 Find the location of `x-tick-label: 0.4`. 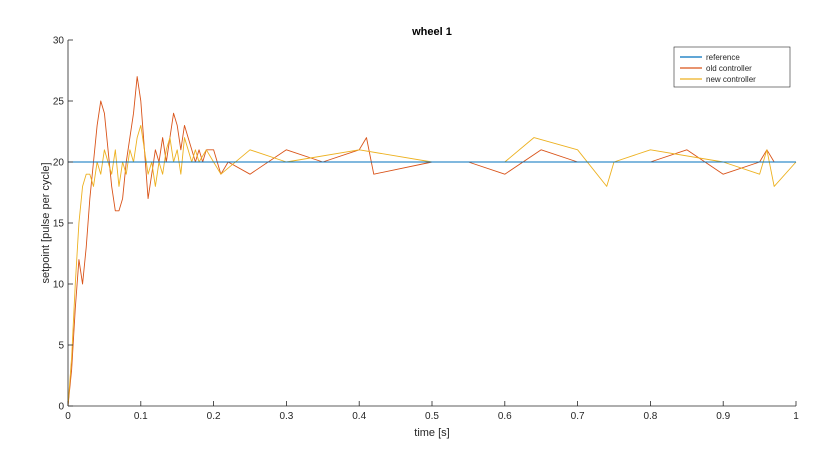

x-tick-label: 0.4 is located at coordinates (359, 416).